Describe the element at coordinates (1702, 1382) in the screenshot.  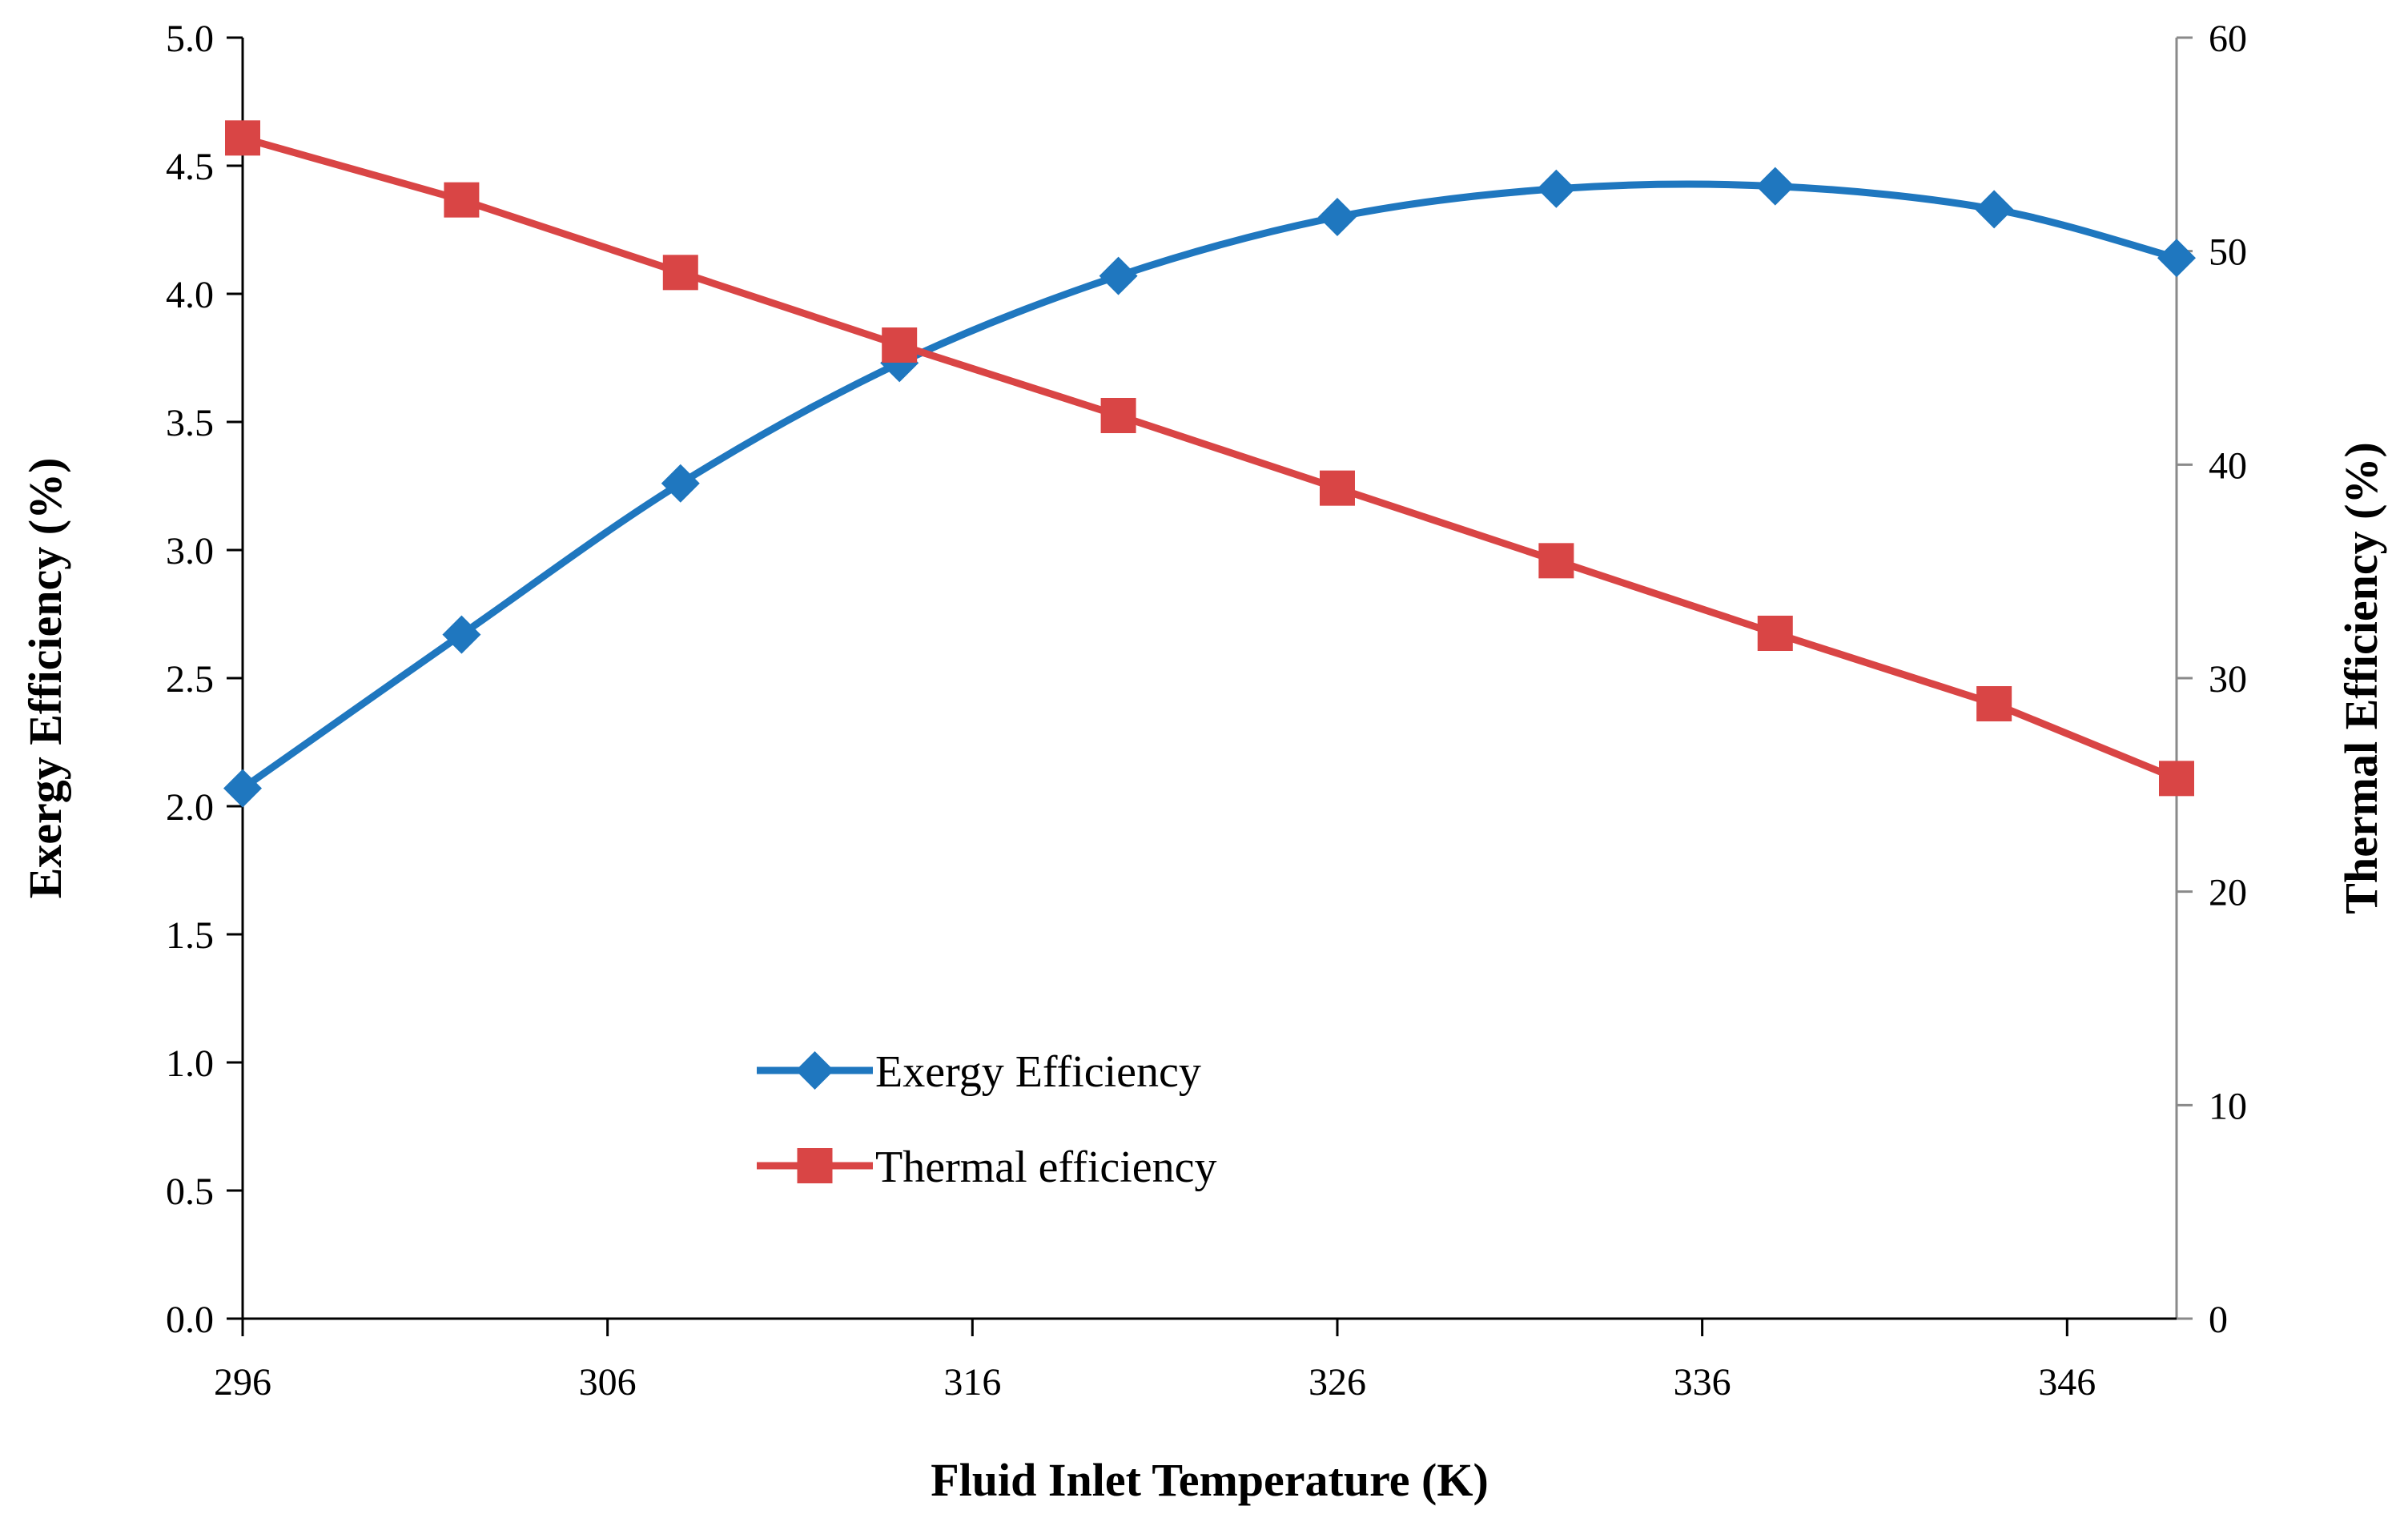
I see `x-tick-label: 336` at that location.